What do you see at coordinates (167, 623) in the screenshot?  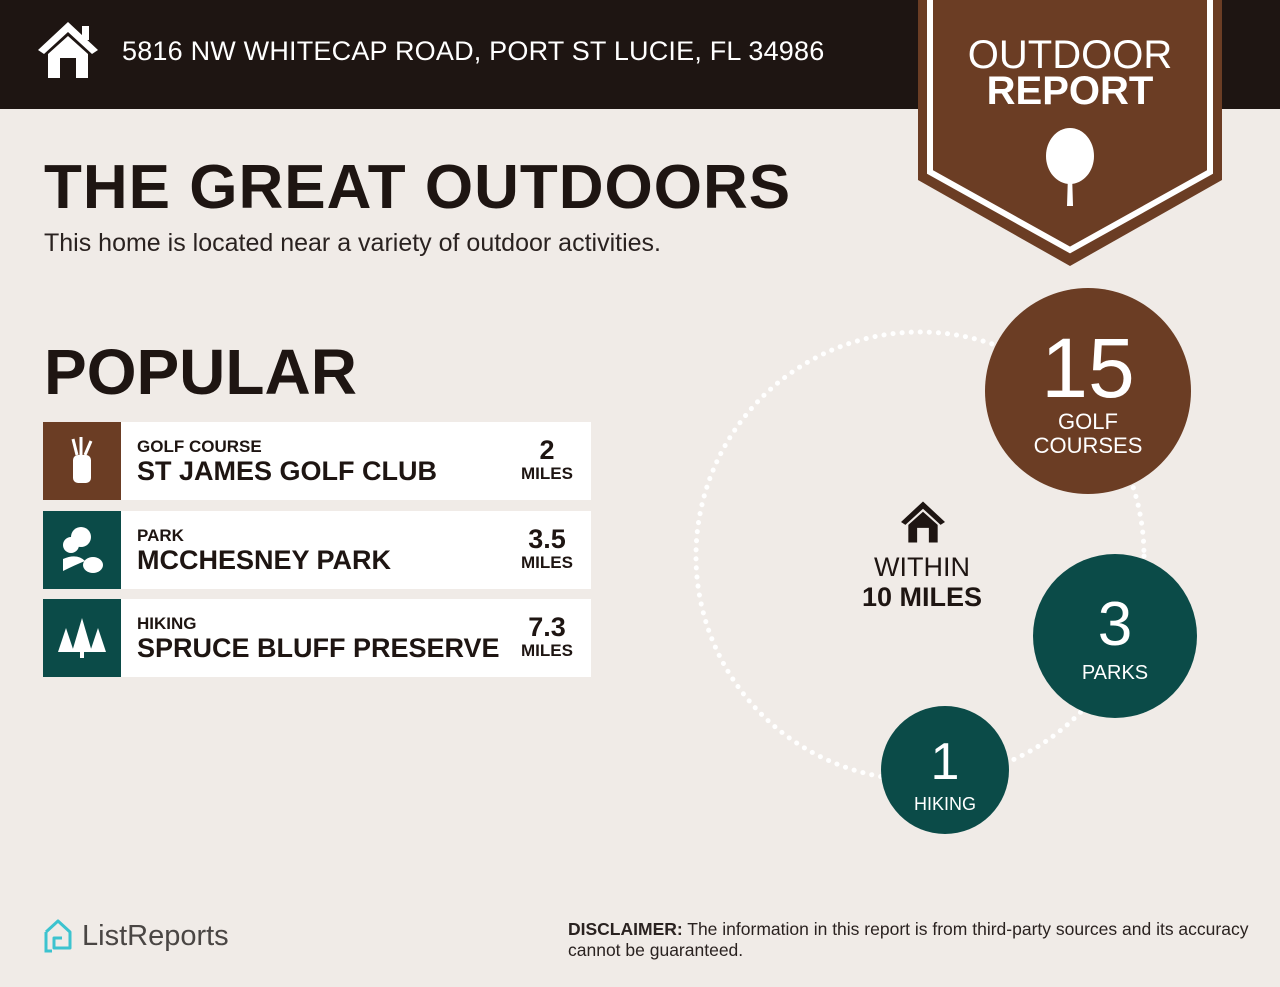 I see `item-category: HIKING` at bounding box center [167, 623].